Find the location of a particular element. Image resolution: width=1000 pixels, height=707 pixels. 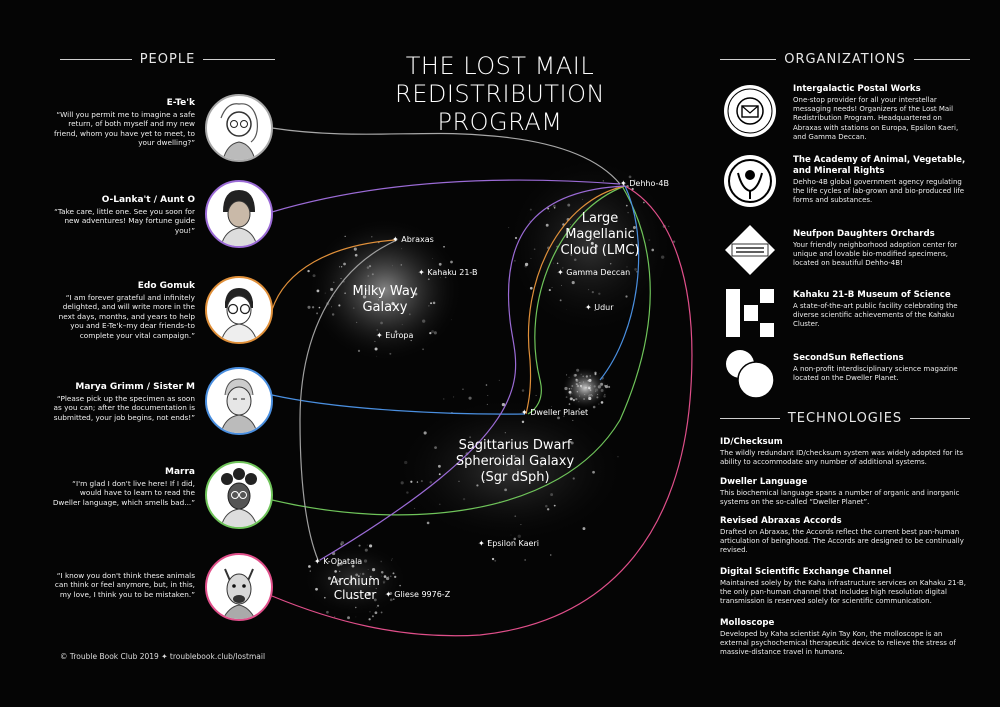

organizations-header-label: ORGANIZATIONS is located at coordinates (845, 59).